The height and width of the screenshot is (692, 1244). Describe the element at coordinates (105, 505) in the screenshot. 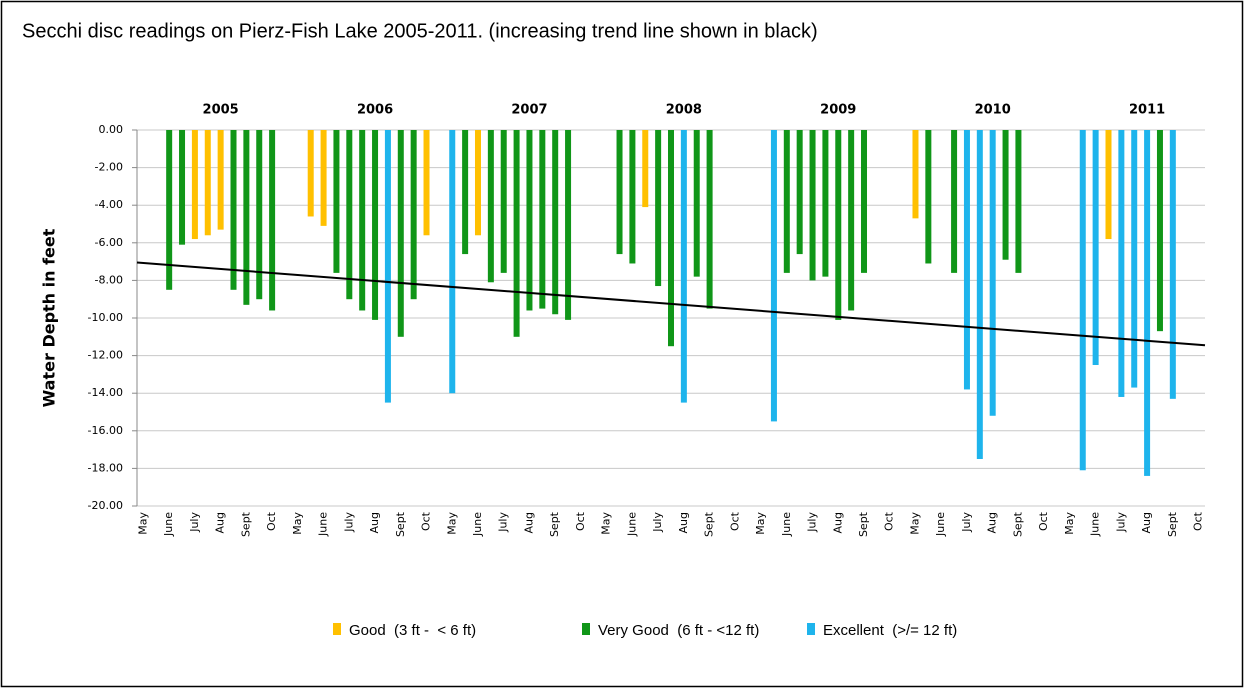

I see `y-tick-label: -20.00` at that location.